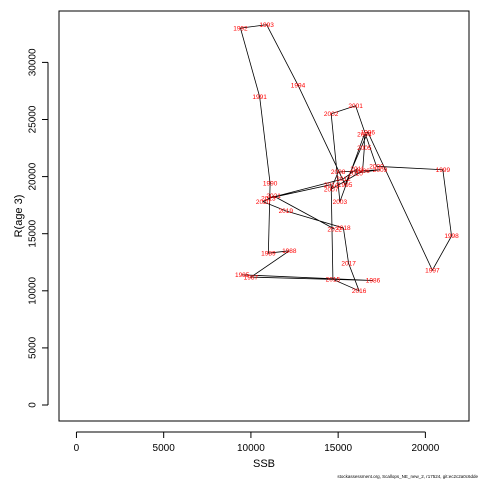 The width and height of the screenshot is (480, 480). What do you see at coordinates (334, 229) in the screenshot?
I see `point-label-2022: 2022` at bounding box center [334, 229].